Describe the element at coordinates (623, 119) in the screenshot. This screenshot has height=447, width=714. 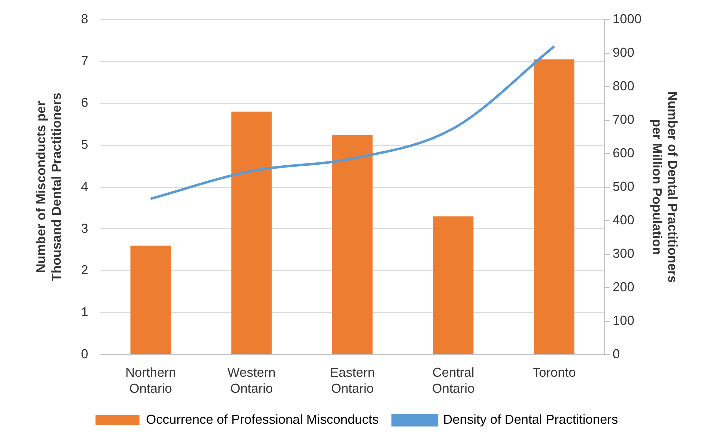
I see `y2-tick-label: 700` at that location.